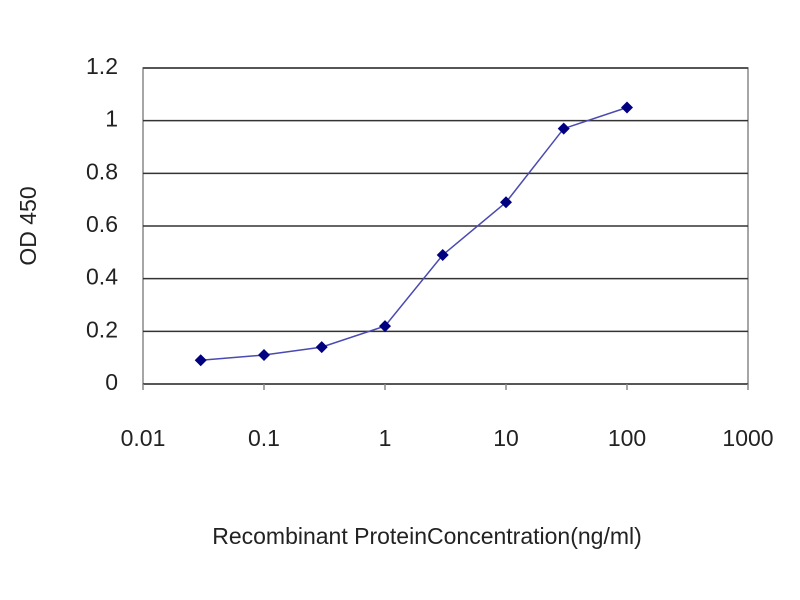 The image size is (800, 600). I want to click on y-tick-label: 1.2, so click(102, 66).